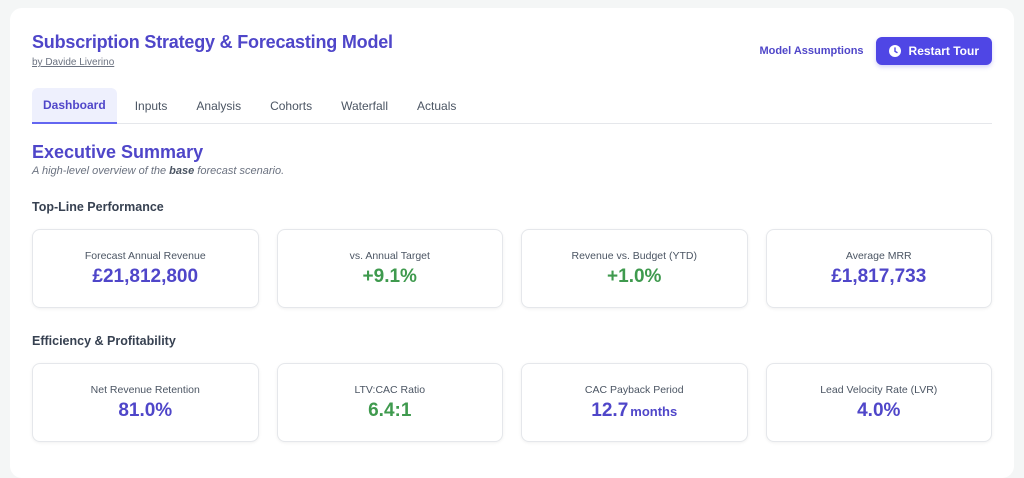 This screenshot has height=478, width=1024. Describe the element at coordinates (811, 51) in the screenshot. I see `model-assumptions-button: Model Assumptions` at that location.